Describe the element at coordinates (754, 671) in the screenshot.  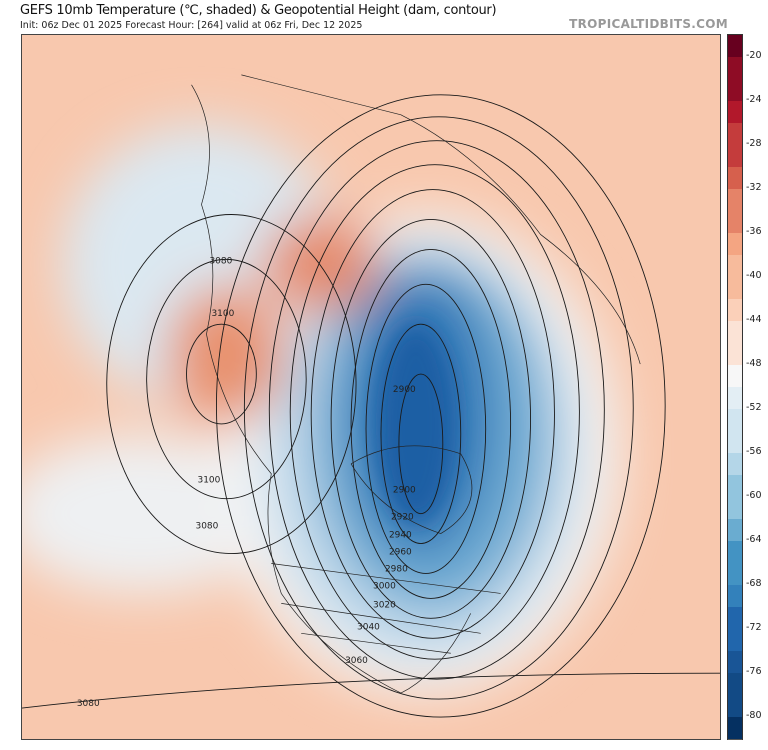
I see `colorbar-tick-label: -76` at that location.